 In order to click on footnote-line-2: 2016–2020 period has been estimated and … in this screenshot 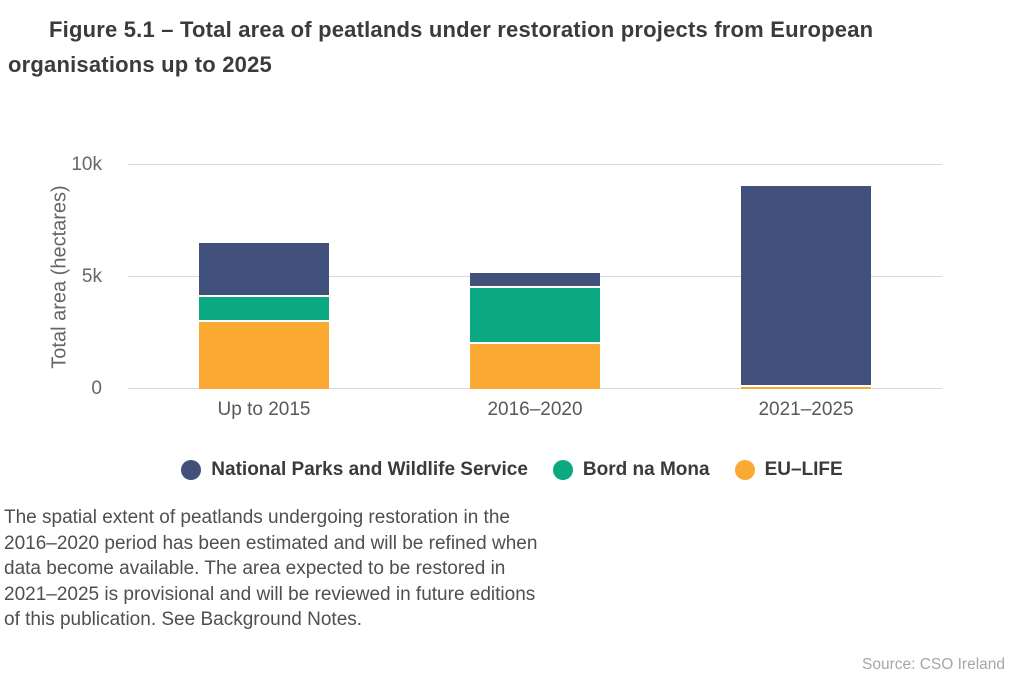, I will do `click(271, 543)`.